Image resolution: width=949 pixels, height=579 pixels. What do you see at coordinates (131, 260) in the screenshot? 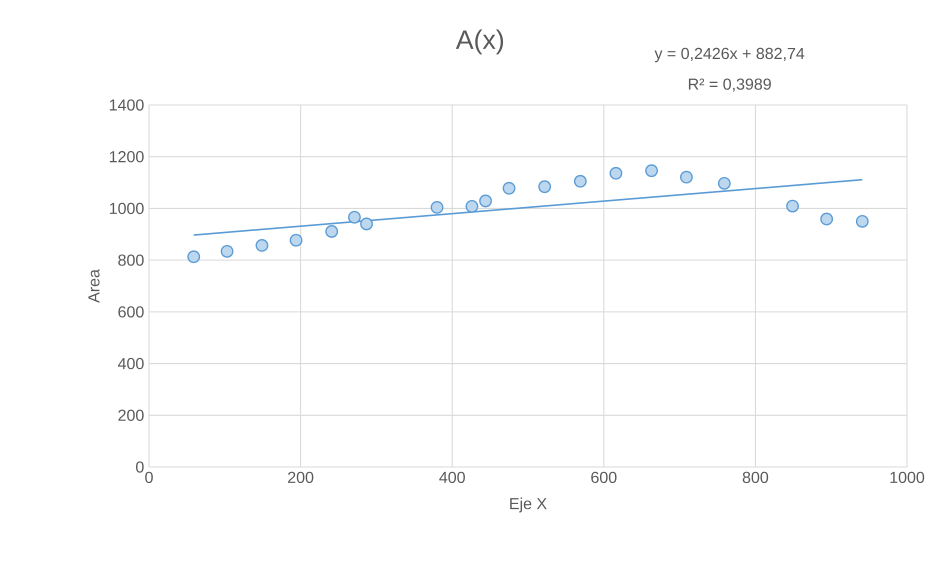
I see `y-tick-label: 800` at bounding box center [131, 260].